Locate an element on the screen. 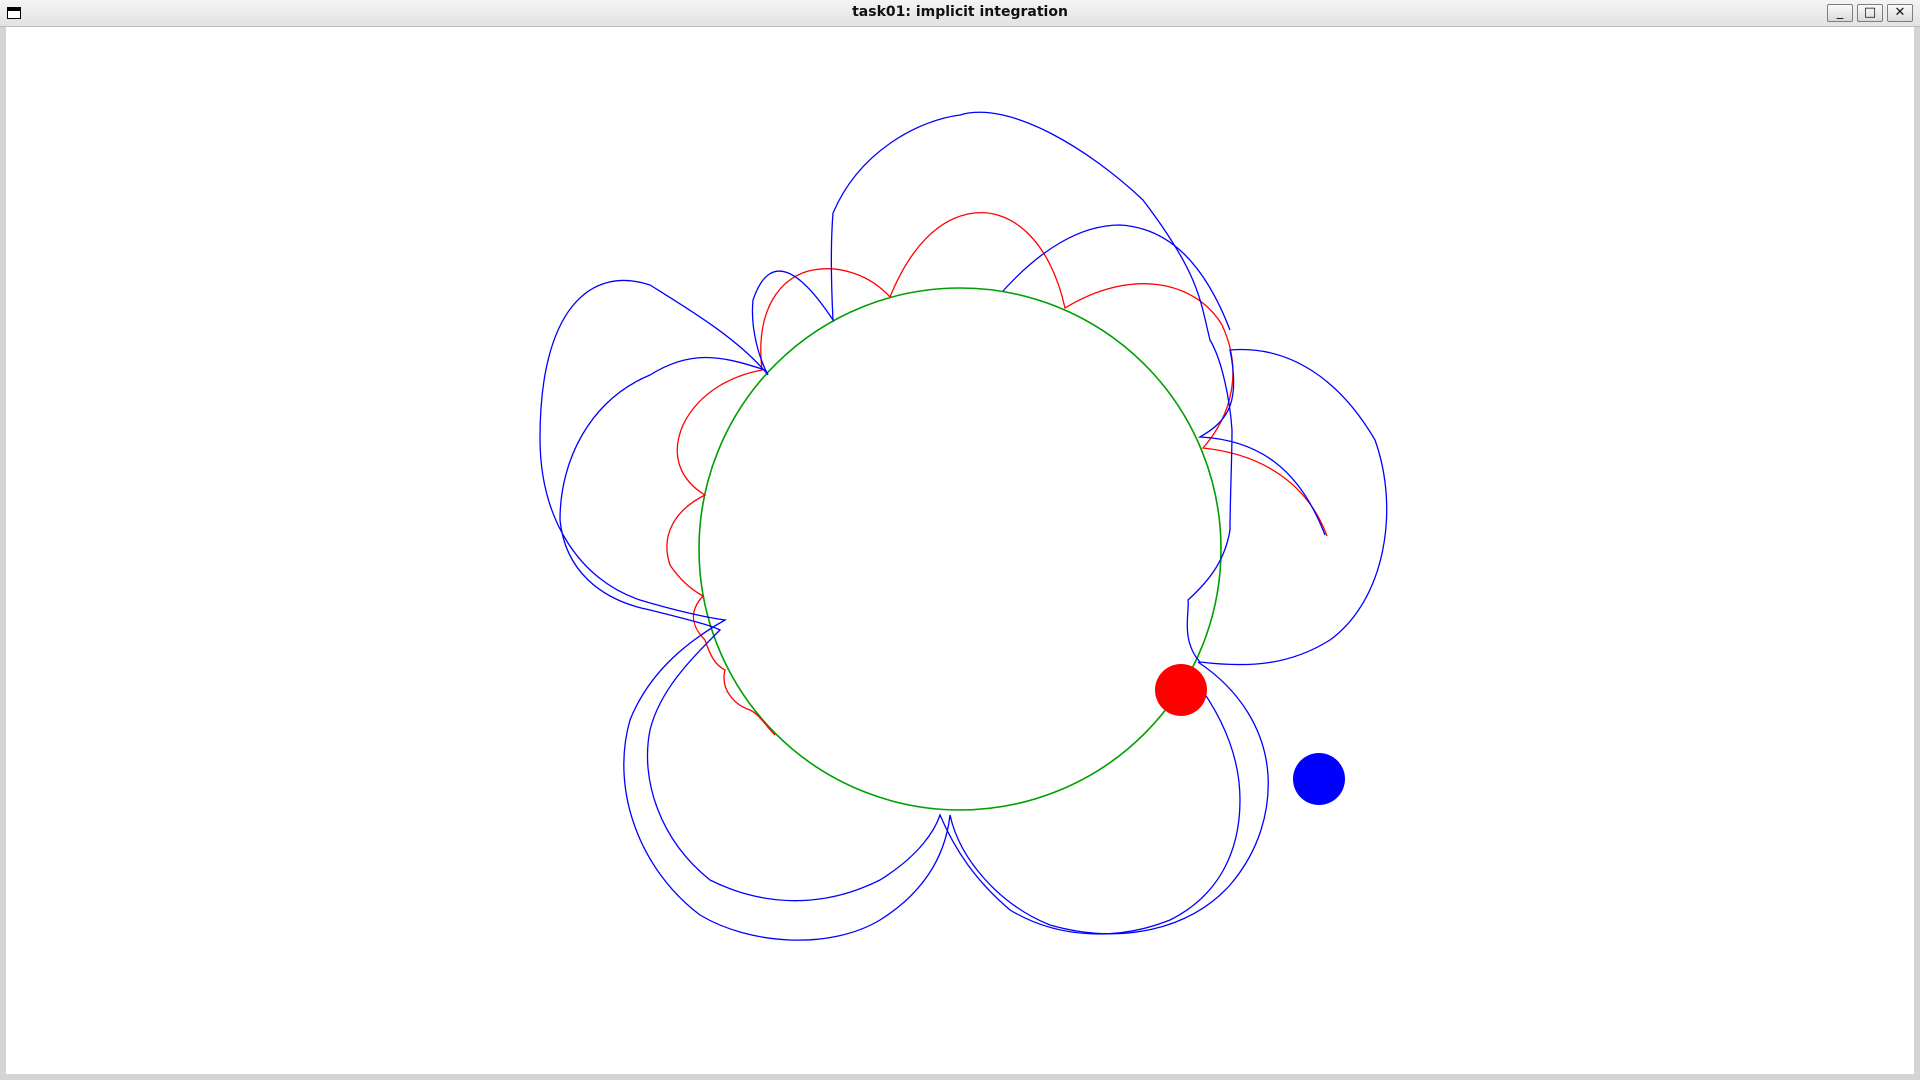  title-bar: task01: implicit integration _ □ ✕ is located at coordinates (960, 13).